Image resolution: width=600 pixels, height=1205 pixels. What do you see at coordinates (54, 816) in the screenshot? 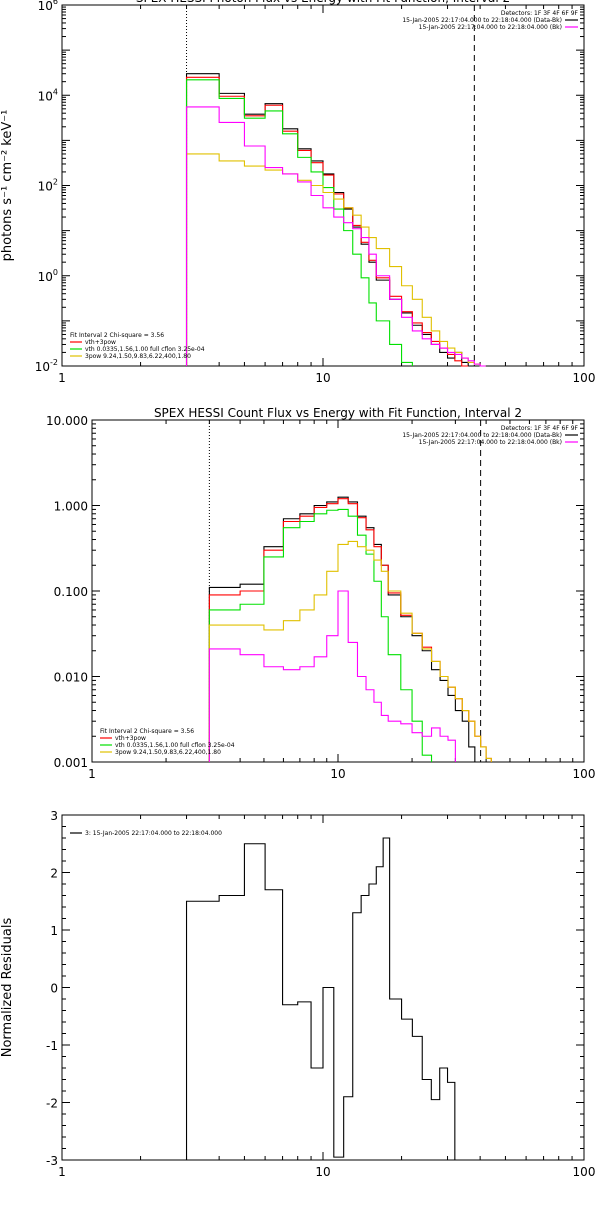
I see `y-tick-label: 3` at bounding box center [54, 816].